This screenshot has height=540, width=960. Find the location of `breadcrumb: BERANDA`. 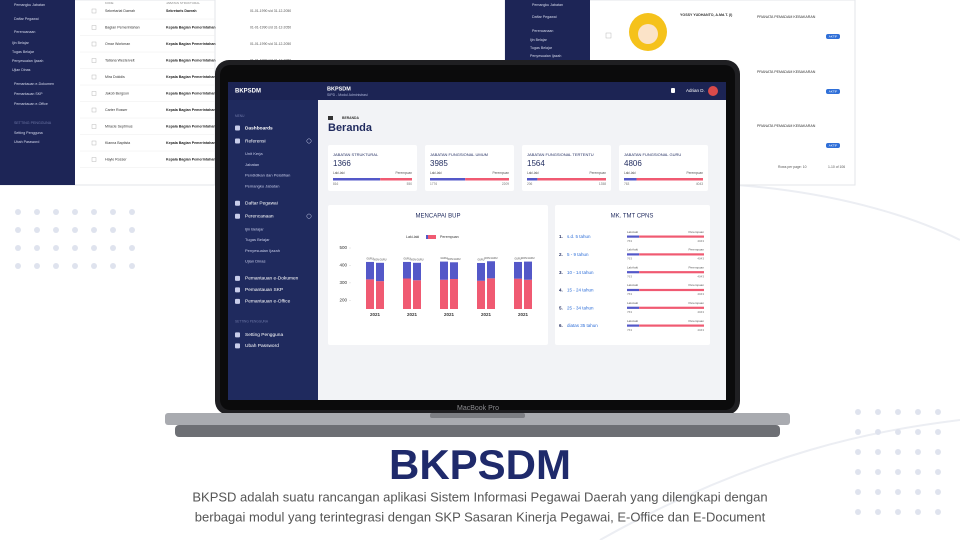

breadcrumb: BERANDA is located at coordinates (351, 118).